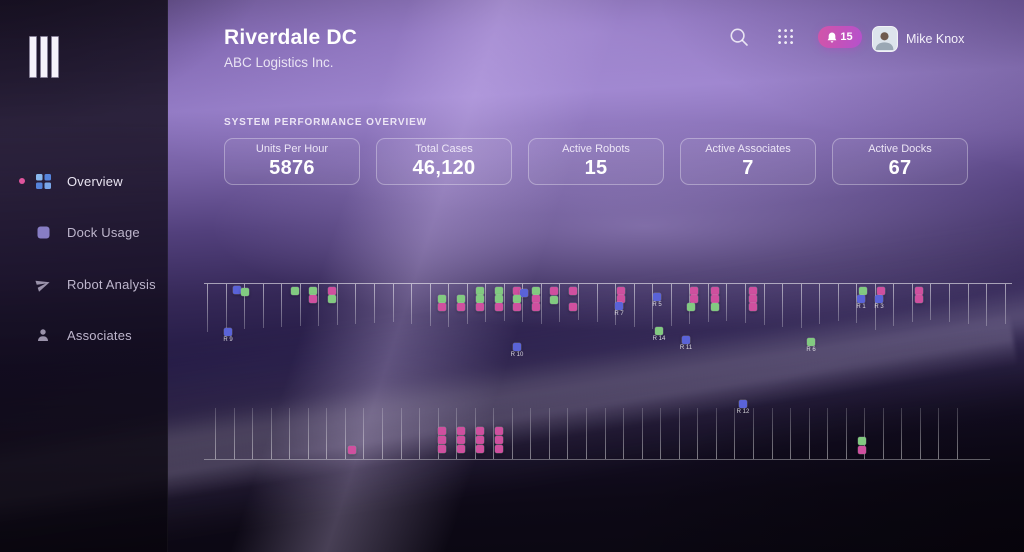  What do you see at coordinates (290, 48) in the screenshot?
I see `page-header: Riverdale DC ABC Logistics Inc.` at bounding box center [290, 48].